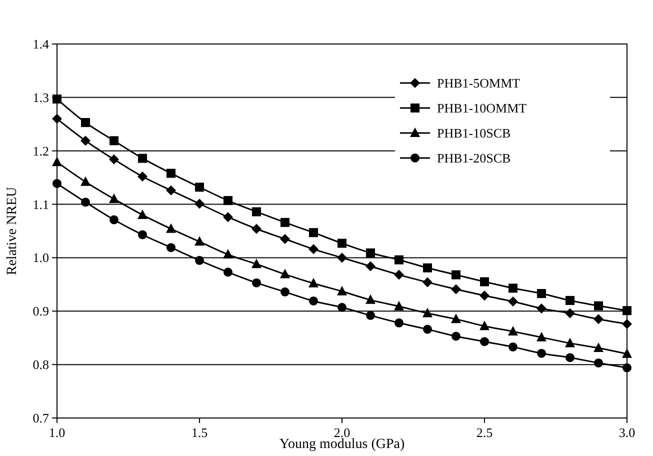 This screenshot has height=456, width=653. What do you see at coordinates (474, 133) in the screenshot?
I see `legend-label: PHB1-10SCB` at bounding box center [474, 133].